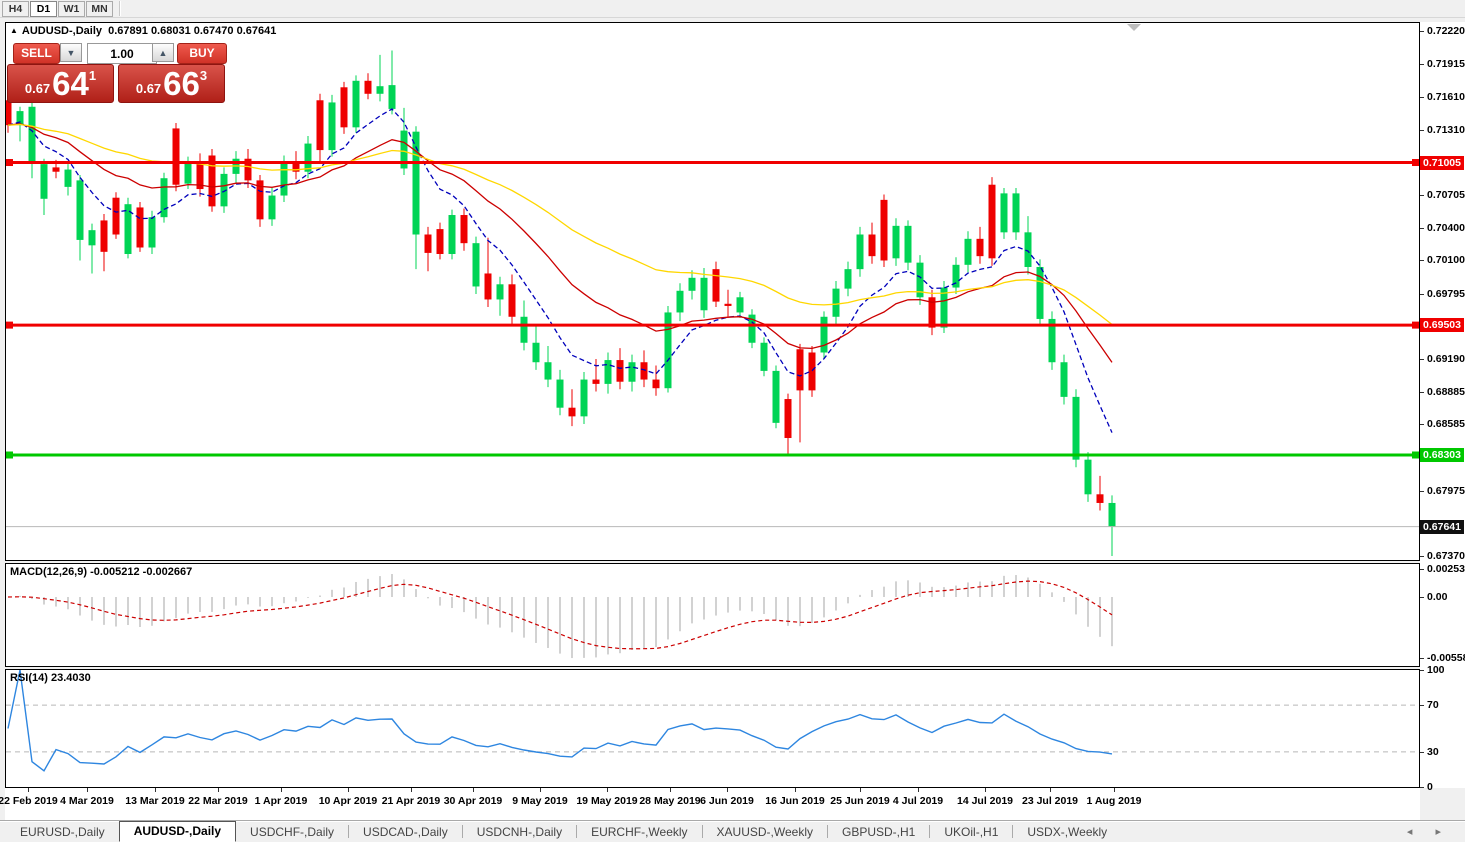 The image size is (1465, 842). I want to click on tick-label: 0.70705, so click(1446, 194).